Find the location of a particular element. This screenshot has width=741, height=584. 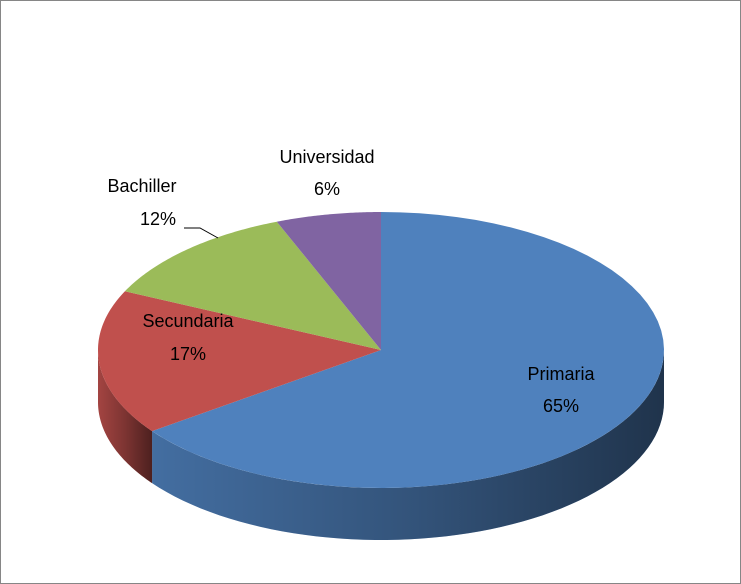

leader-line is located at coordinates (201, 233).